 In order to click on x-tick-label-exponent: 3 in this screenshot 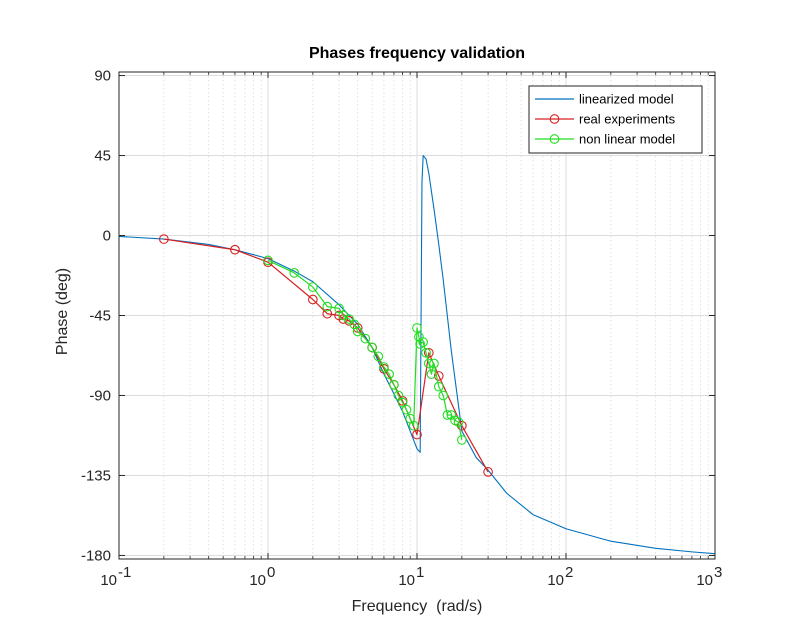, I will do `click(718, 572)`.